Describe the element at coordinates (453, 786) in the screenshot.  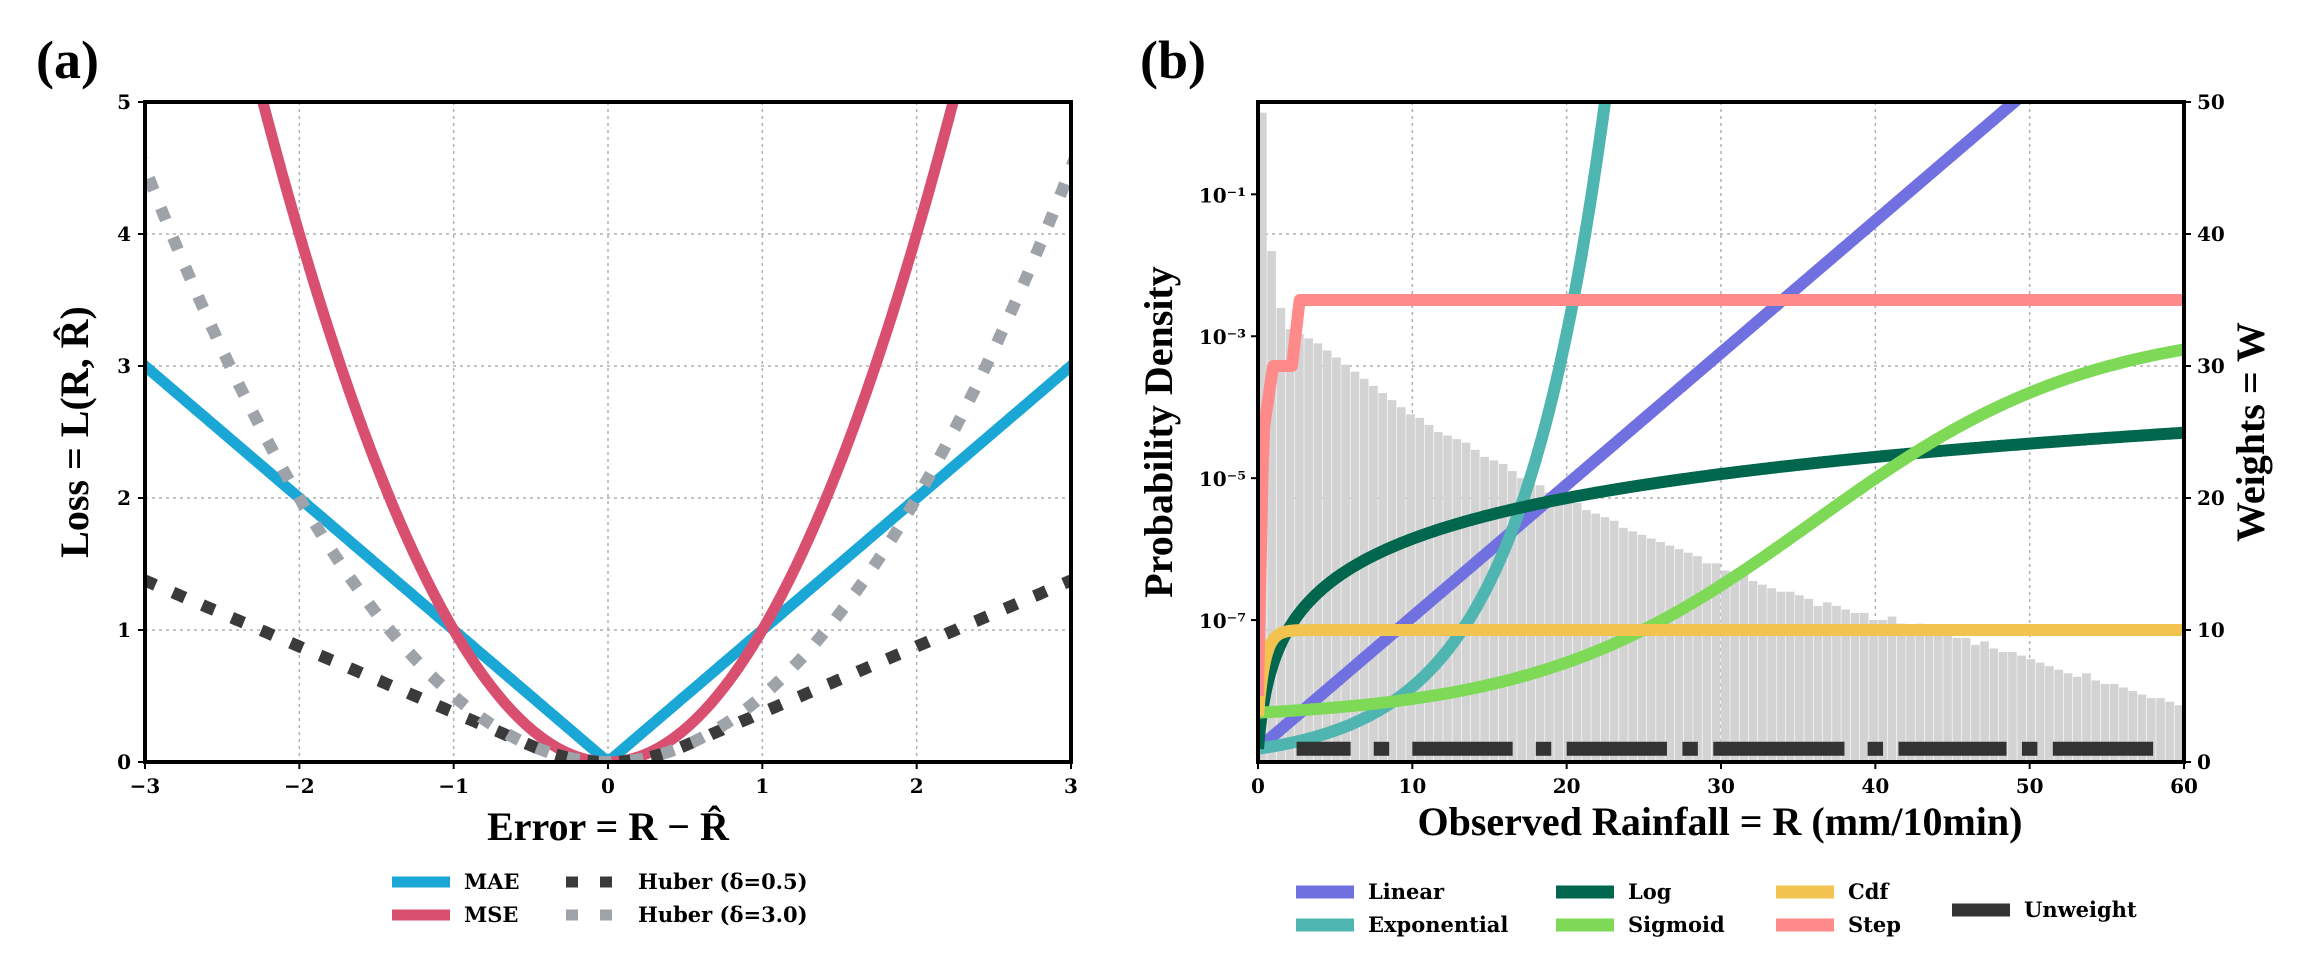
I see `x-tick-label: −1` at that location.